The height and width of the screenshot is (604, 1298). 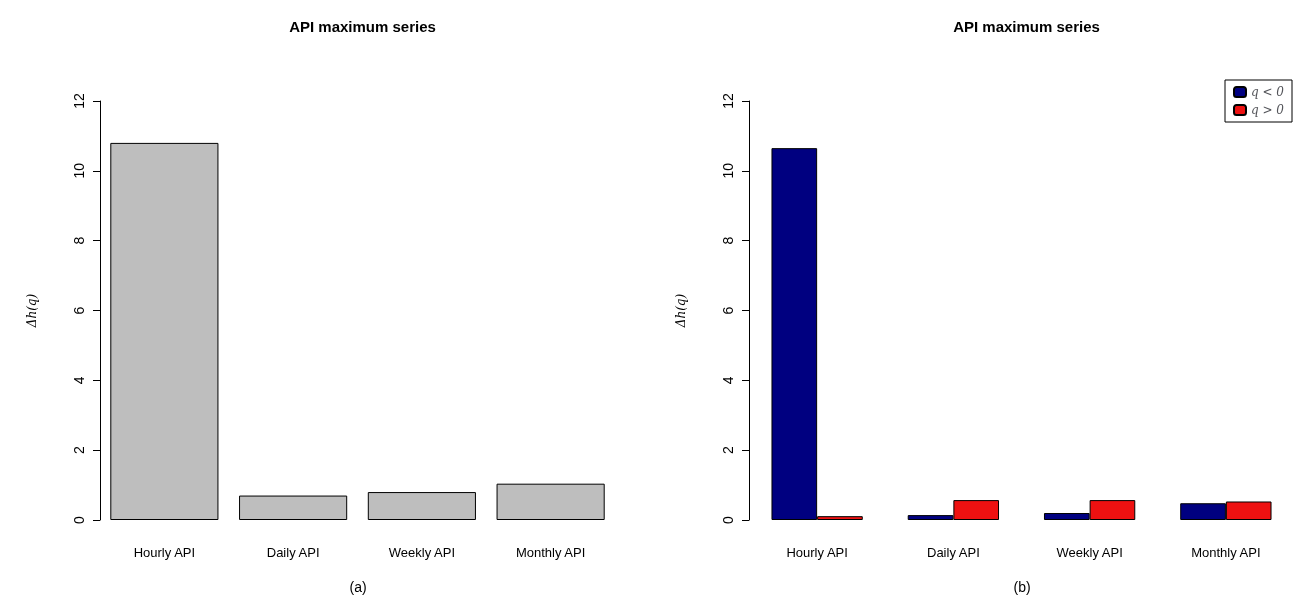 I want to click on text: (a), so click(x=358, y=587).